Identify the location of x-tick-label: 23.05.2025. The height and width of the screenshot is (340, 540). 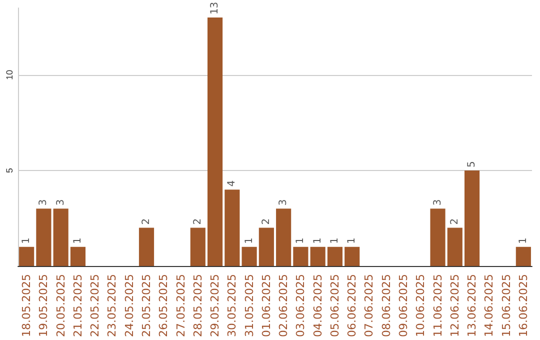
(112, 306).